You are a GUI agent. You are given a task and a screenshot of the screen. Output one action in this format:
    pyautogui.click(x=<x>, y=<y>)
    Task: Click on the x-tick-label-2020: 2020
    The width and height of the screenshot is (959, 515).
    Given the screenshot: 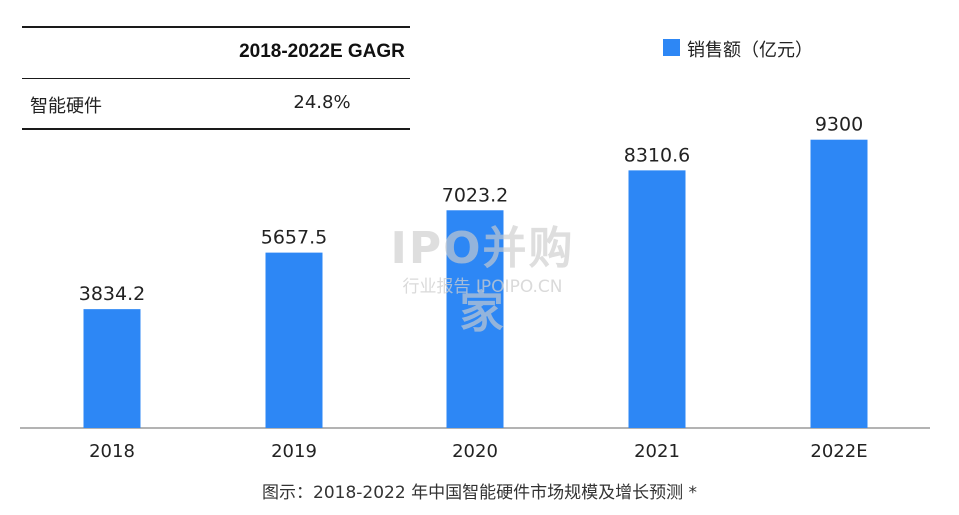 What is the action you would take?
    pyautogui.click(x=475, y=451)
    